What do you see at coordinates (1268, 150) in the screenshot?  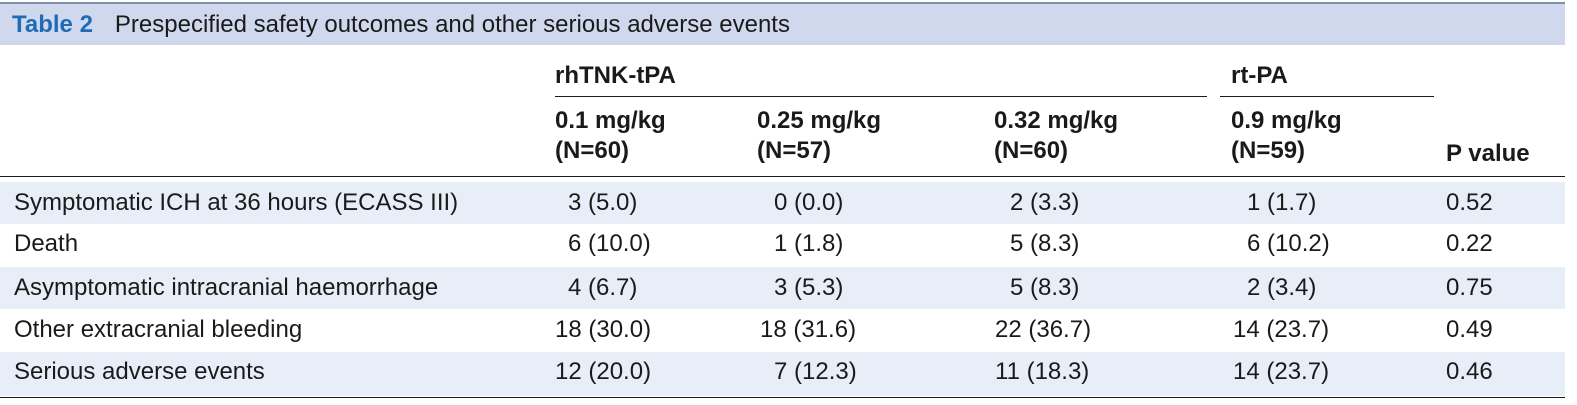 I see `dose-header-4-n: (N=59)` at bounding box center [1268, 150].